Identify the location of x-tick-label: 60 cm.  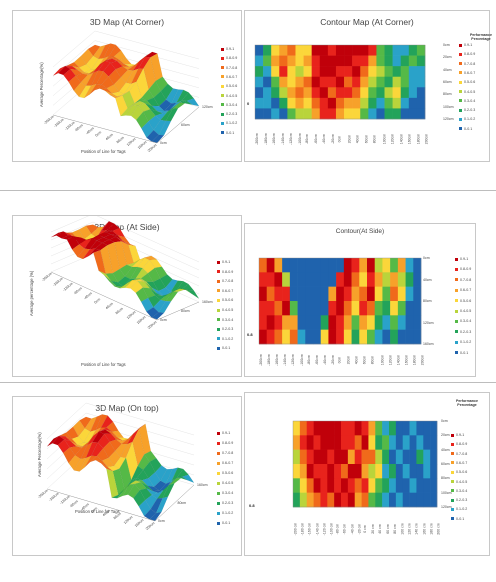
(387, 529).